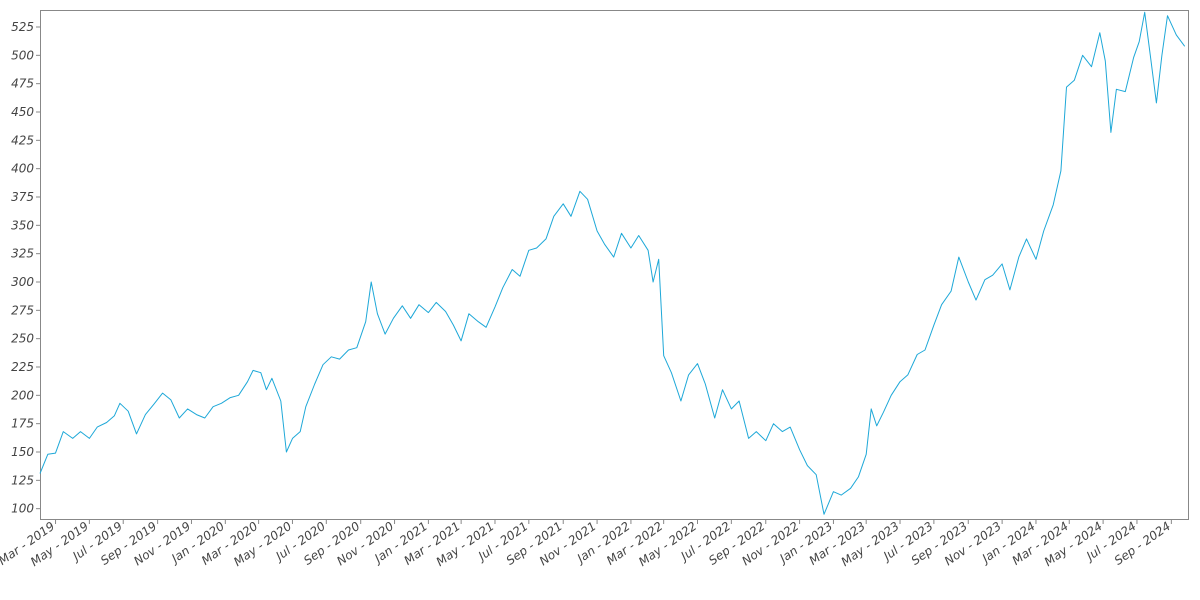  I want to click on y-tick-label: 225, so click(22, 367).